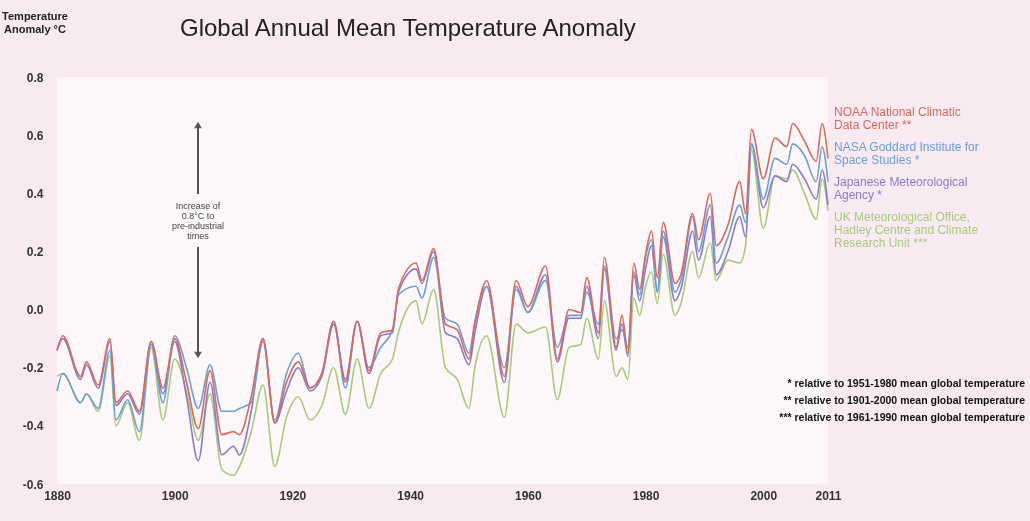  What do you see at coordinates (411, 495) in the screenshot?
I see `x-tick-label: 1940` at bounding box center [411, 495].